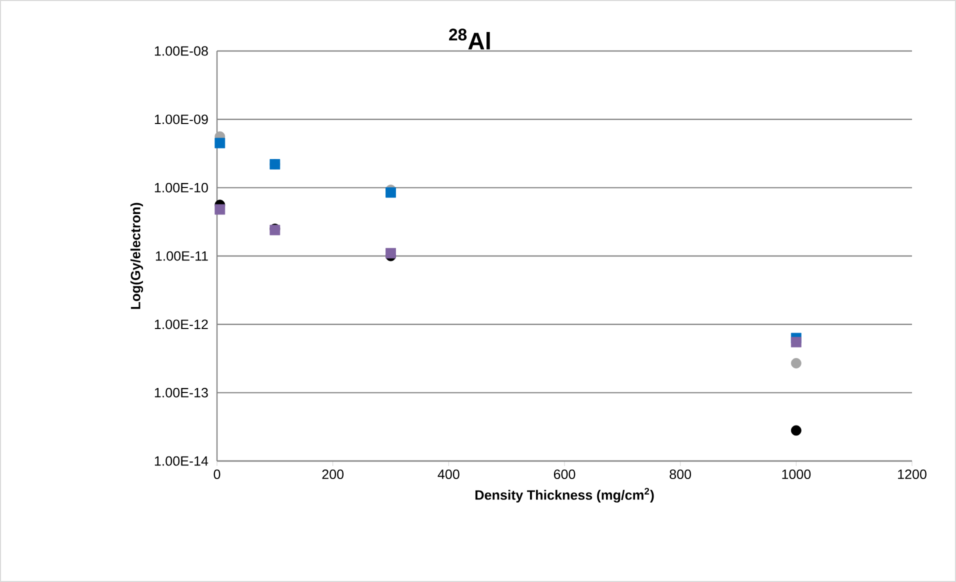 Image resolution: width=956 pixels, height=582 pixels. What do you see at coordinates (181, 119) in the screenshot?
I see `y-tick-label: 1.00E-09` at bounding box center [181, 119].